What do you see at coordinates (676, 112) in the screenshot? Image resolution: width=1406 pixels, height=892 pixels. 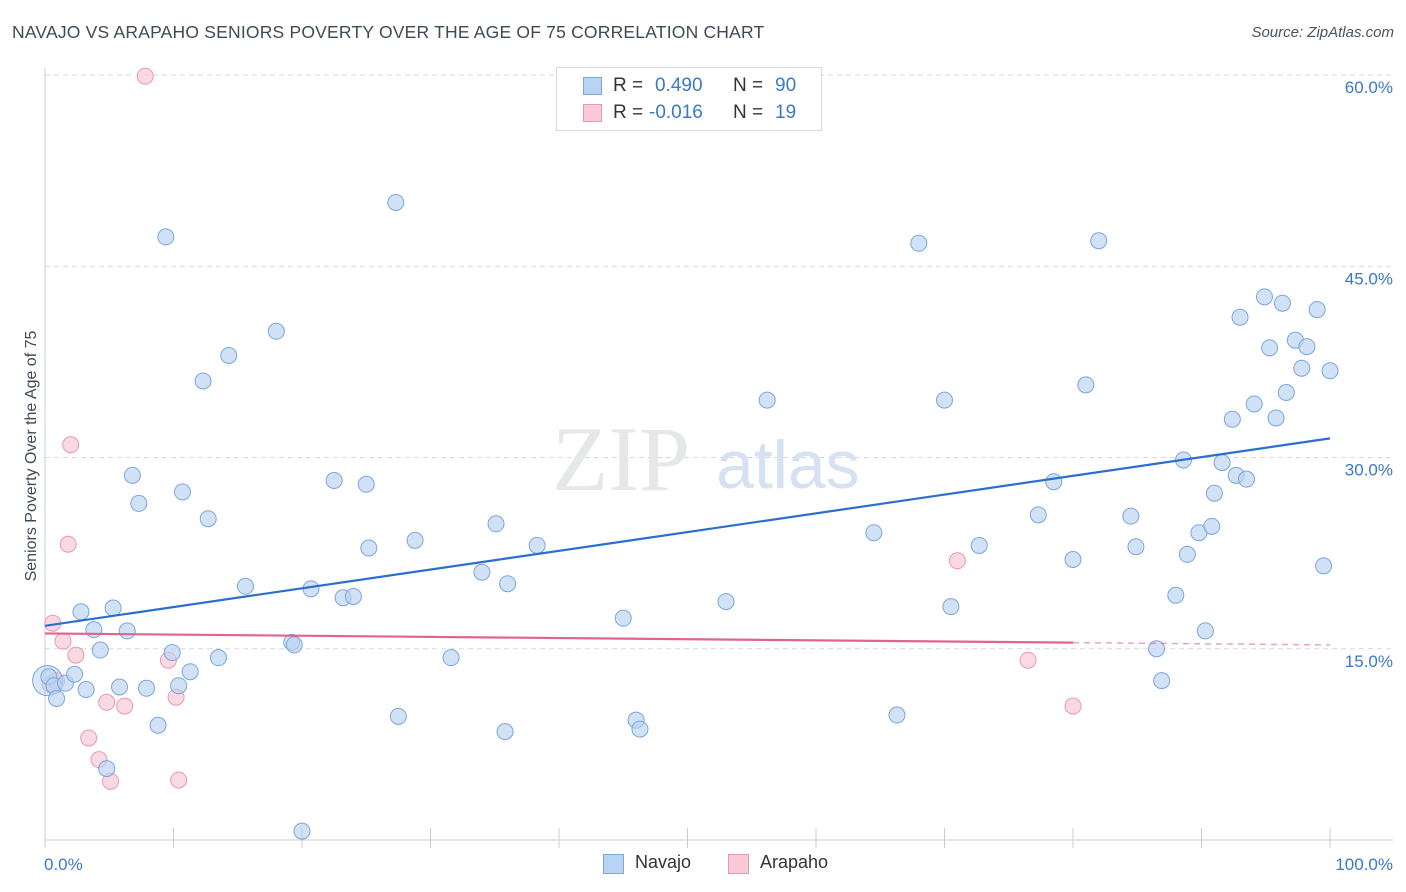 I see `arapaho-r-value: -0.016` at bounding box center [676, 112].